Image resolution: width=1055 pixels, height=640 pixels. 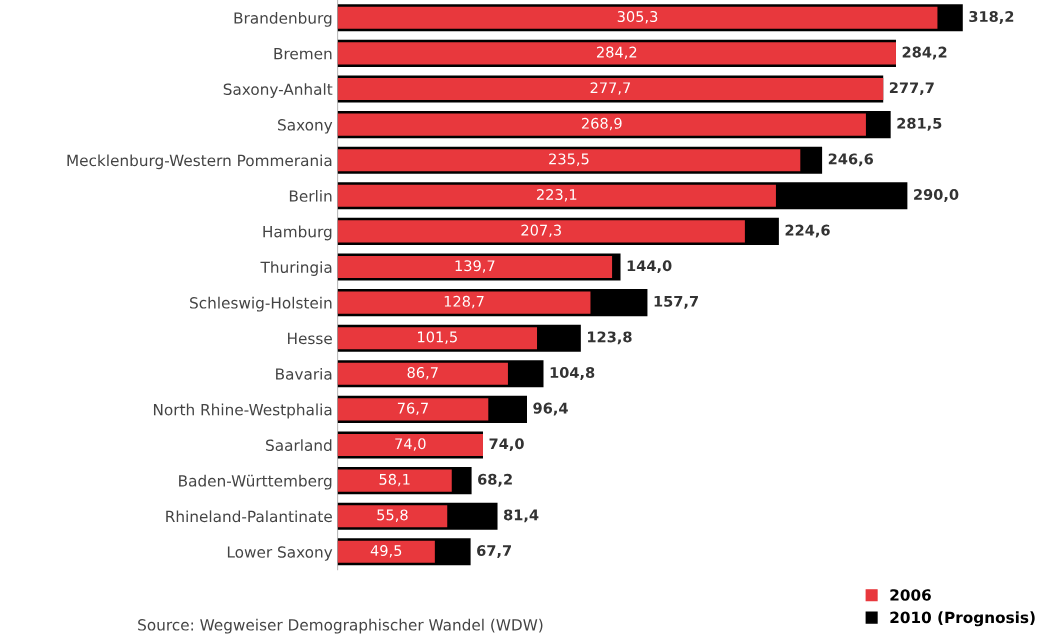 What do you see at coordinates (550, 409) in the screenshot?
I see `data-label: 96,4` at bounding box center [550, 409].